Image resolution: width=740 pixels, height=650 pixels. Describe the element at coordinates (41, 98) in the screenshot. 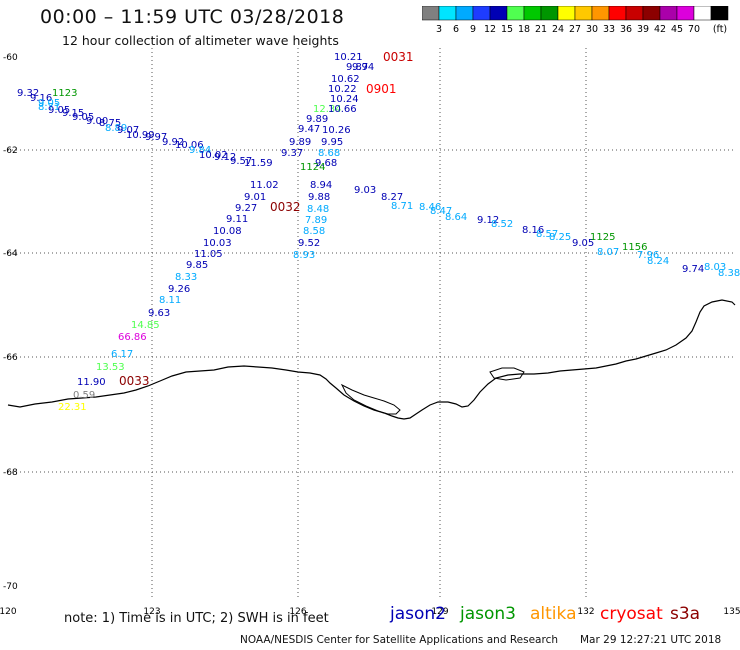

I see `track-a-wave-label: 9.16` at that location.